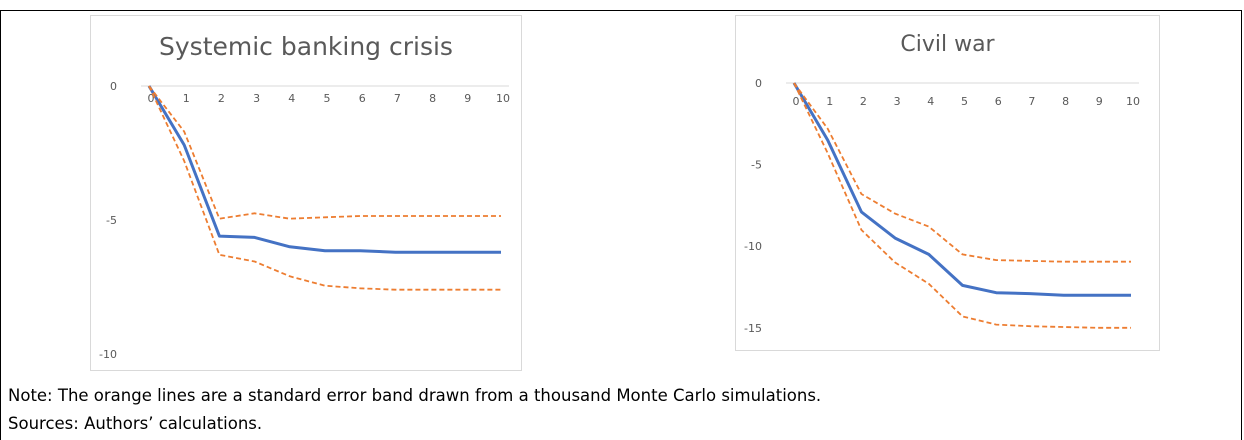 This screenshot has width=1244, height=440. What do you see at coordinates (306, 46) in the screenshot?
I see `chart-title: Systemic banking crisis` at bounding box center [306, 46].